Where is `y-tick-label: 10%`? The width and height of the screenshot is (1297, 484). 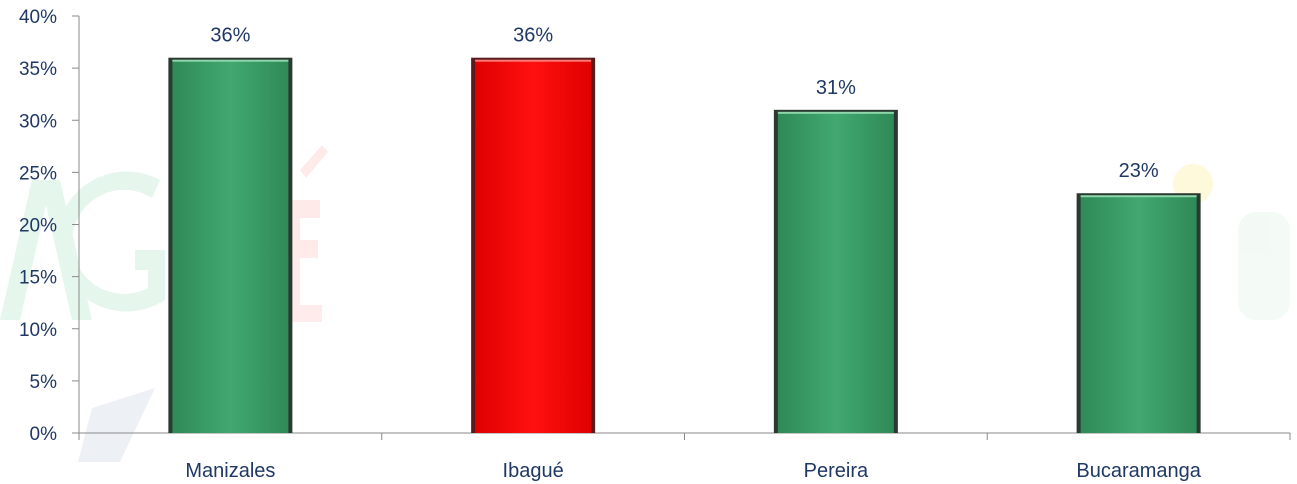
y-tick-label: 10% is located at coordinates (38, 330).